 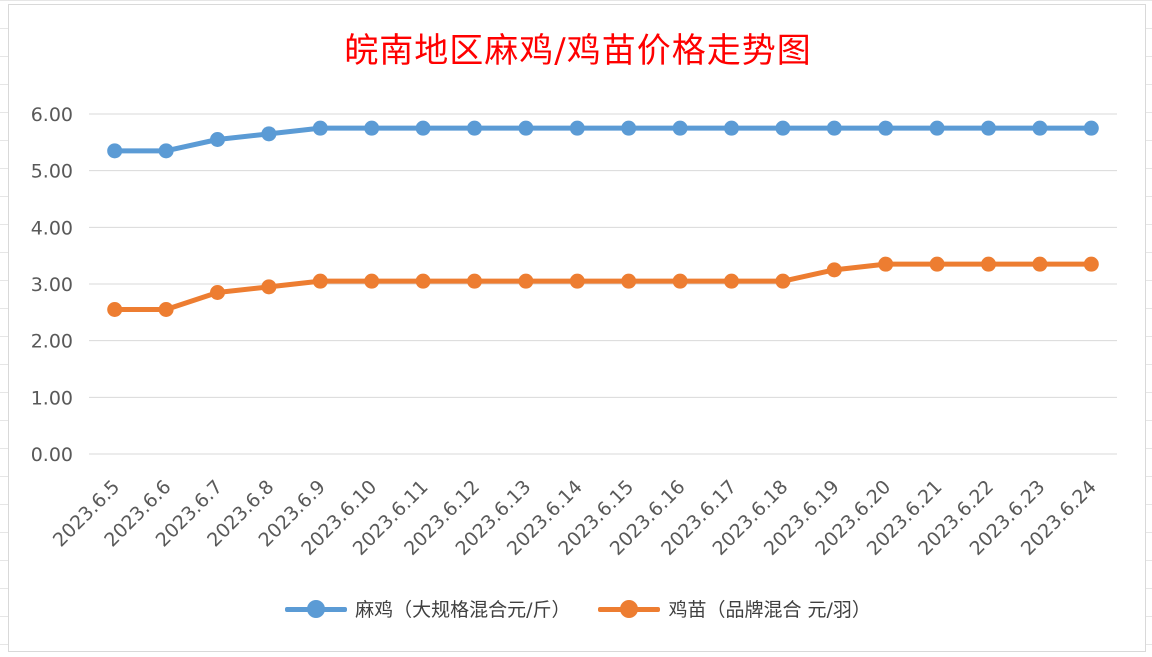 I want to click on chart-title: 皖南地区麻鸡/鸡苗价格走势图, so click(x=578, y=51).